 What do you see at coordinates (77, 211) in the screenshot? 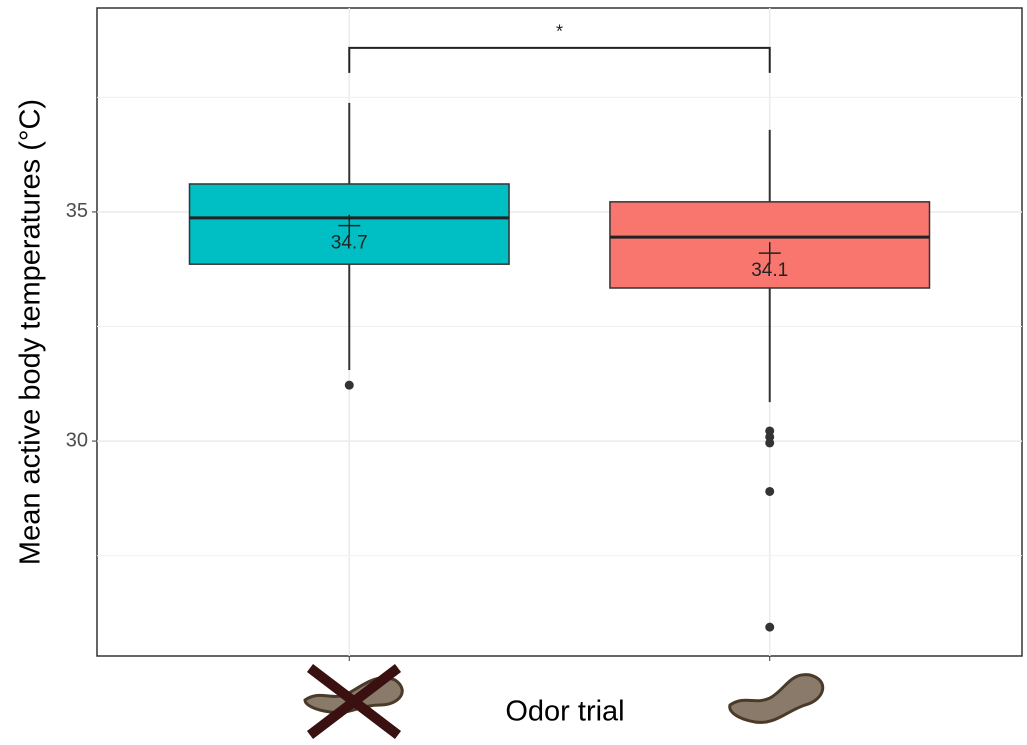
I see `y-tick-label: 35` at bounding box center [77, 211].